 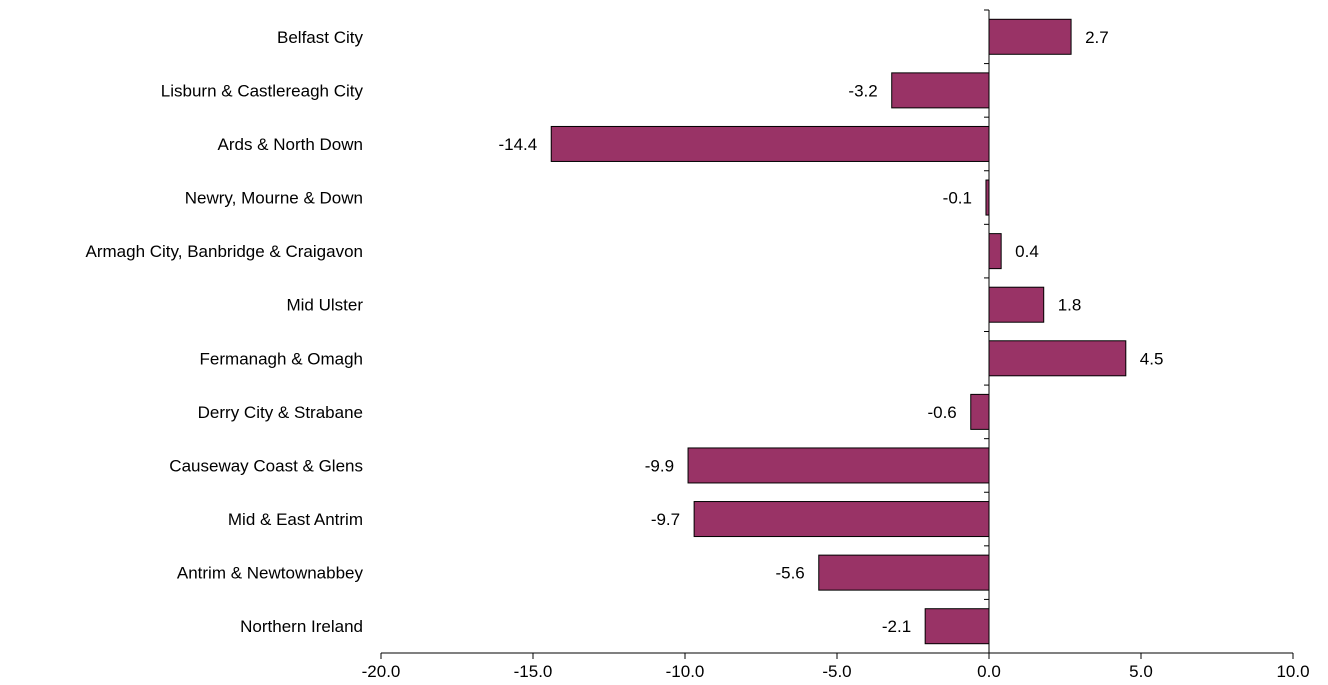 I want to click on data-label: -3.2, so click(x=862, y=90).